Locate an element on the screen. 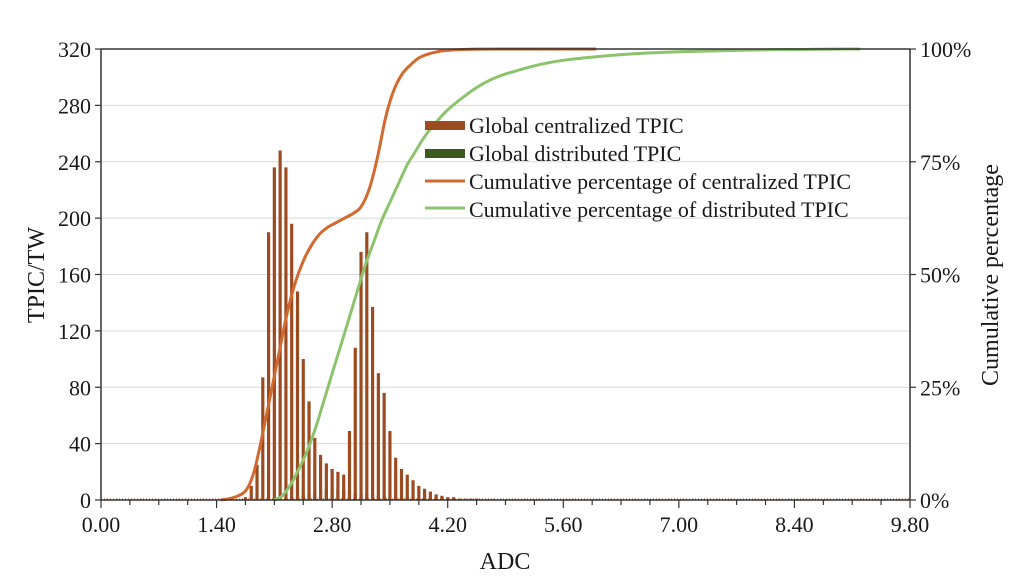 This screenshot has height=582, width=1032. legend-swatch-distributed is located at coordinates (445, 153).